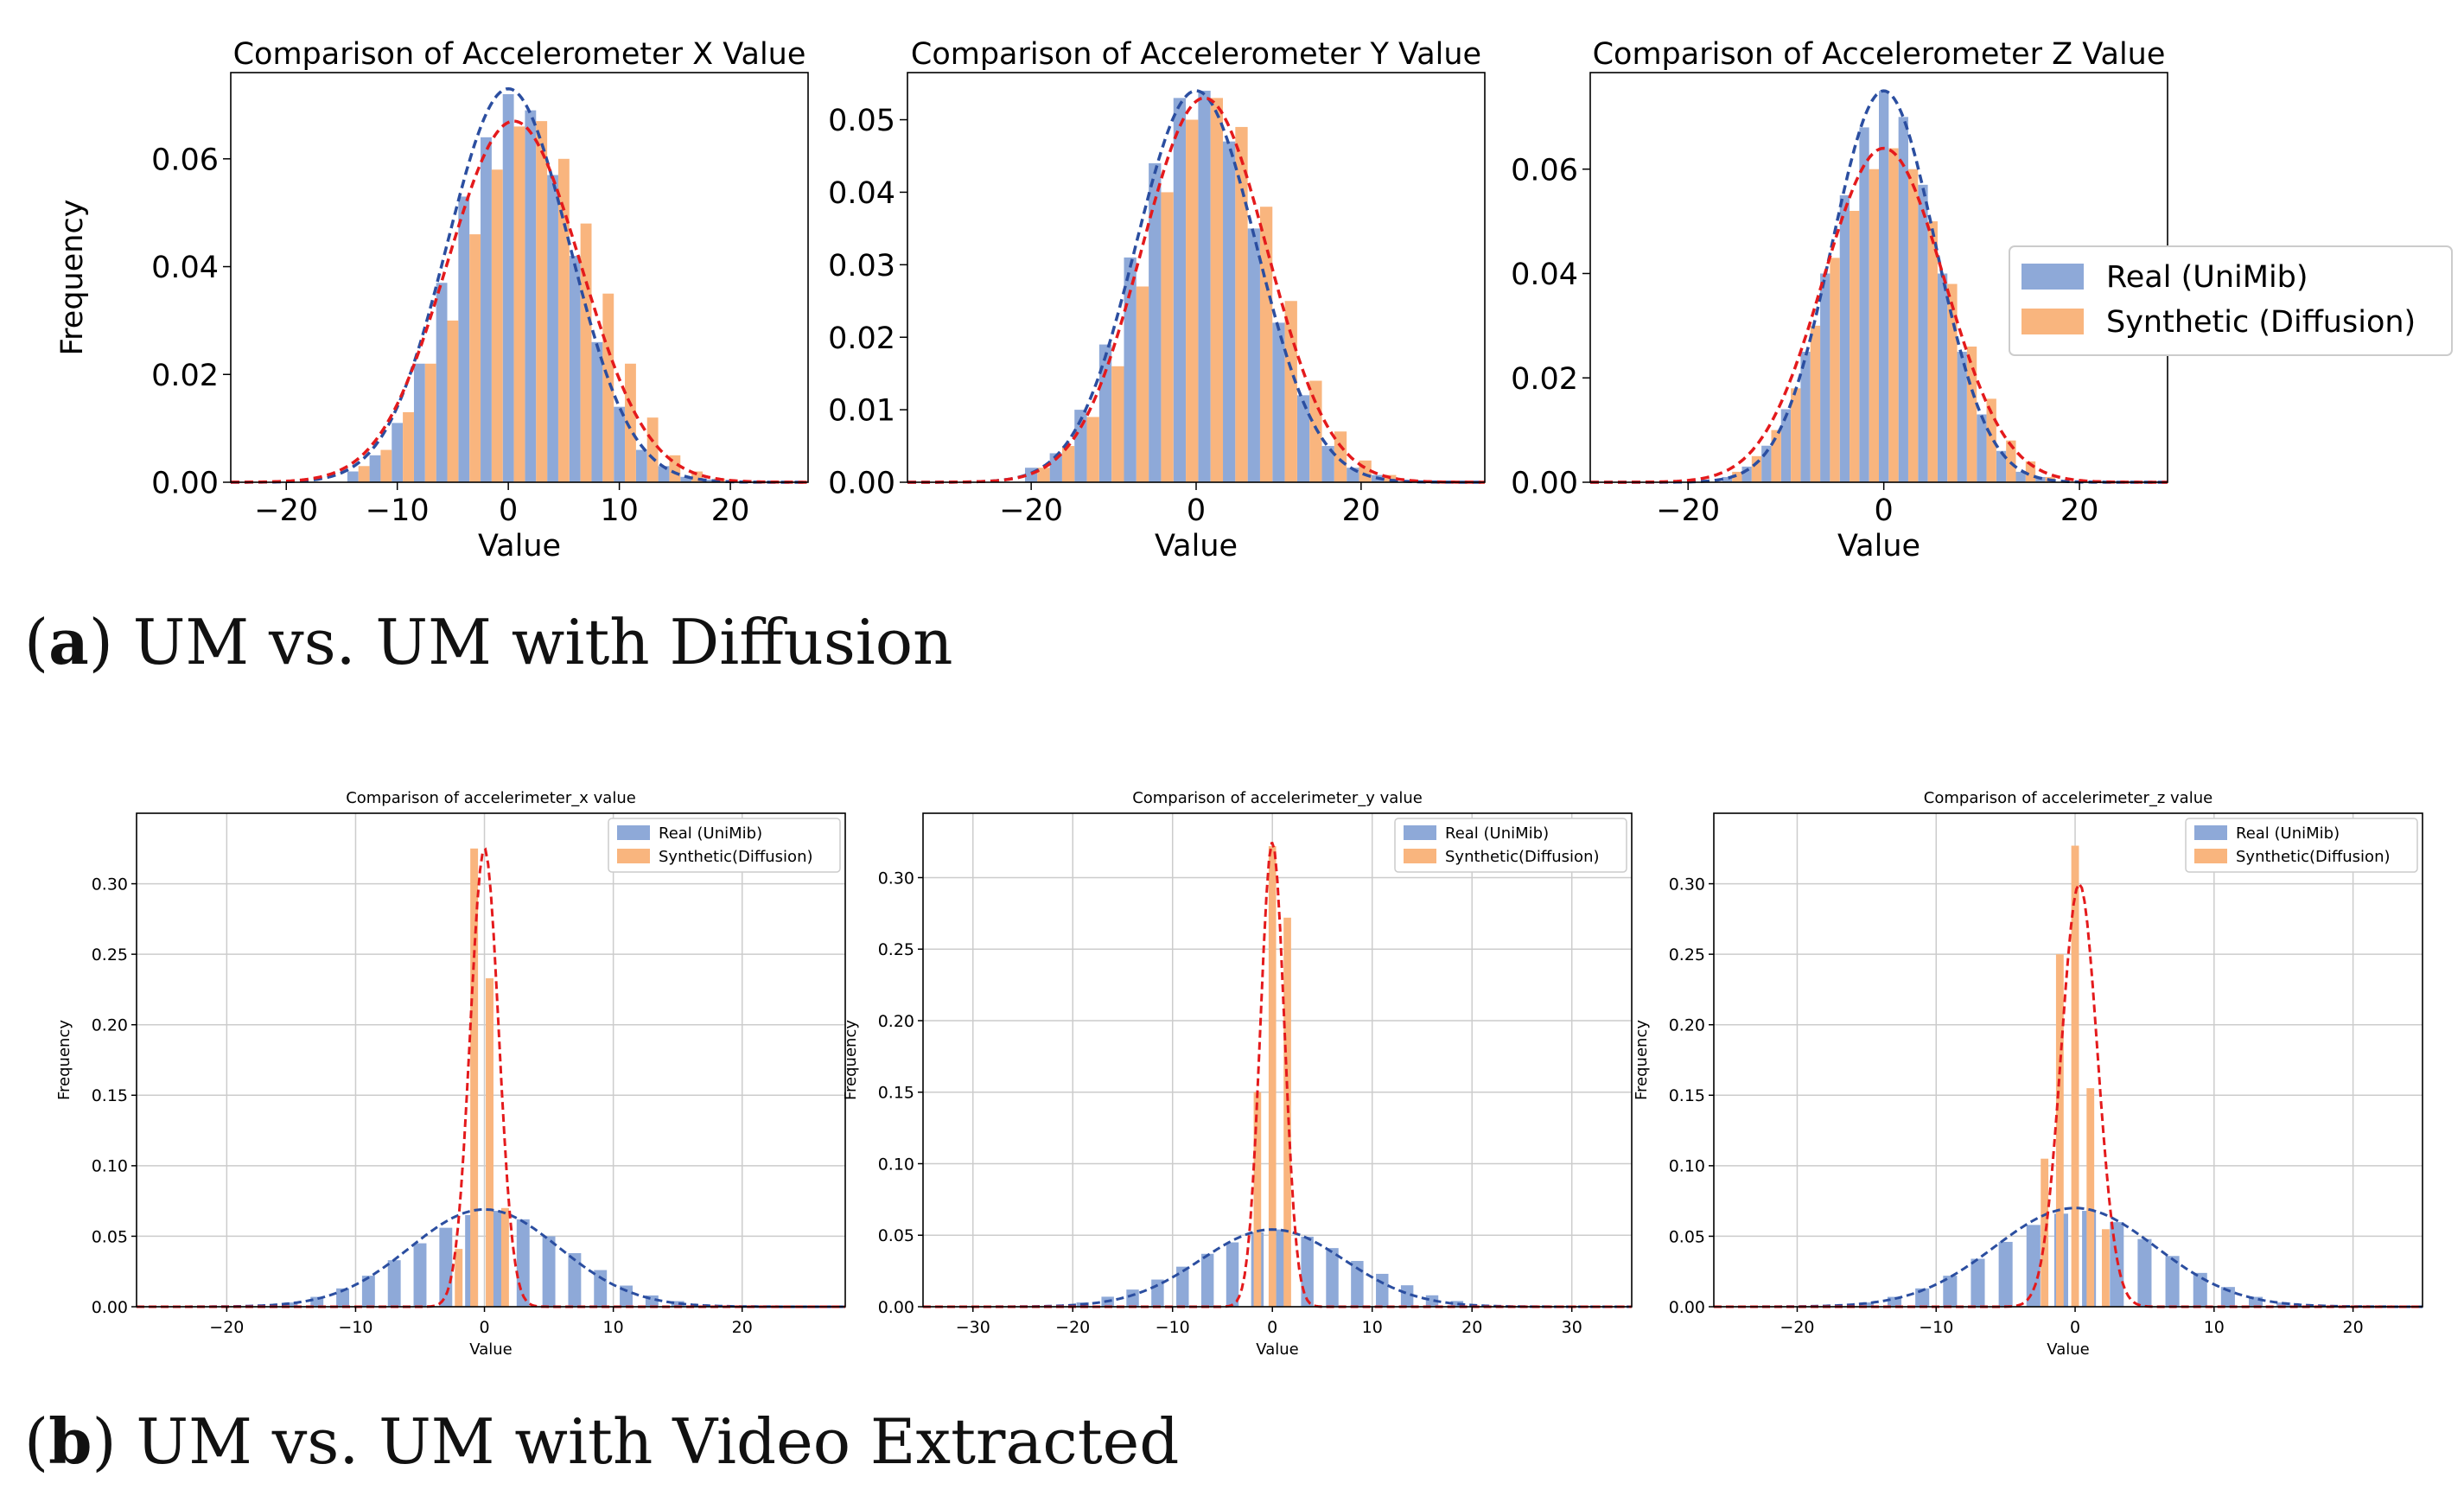  Describe the element at coordinates (185, 376) in the screenshot. I see `y-tick-label: 0.02` at that location.